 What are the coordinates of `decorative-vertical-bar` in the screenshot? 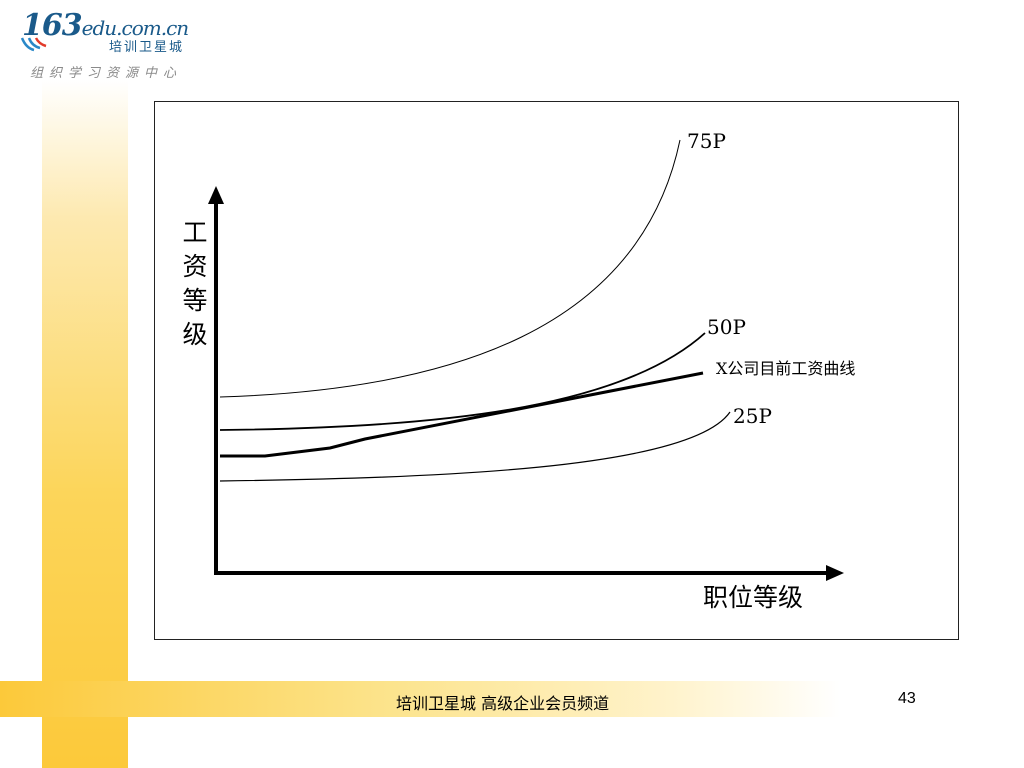 It's located at (85, 424).